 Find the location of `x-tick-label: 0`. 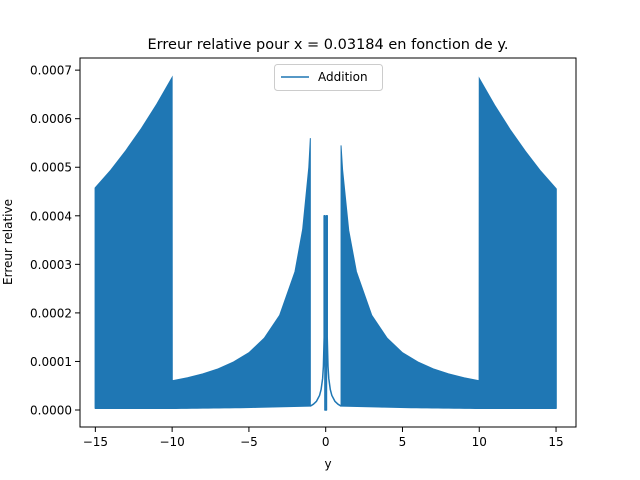

x-tick-label: 0 is located at coordinates (326, 442).